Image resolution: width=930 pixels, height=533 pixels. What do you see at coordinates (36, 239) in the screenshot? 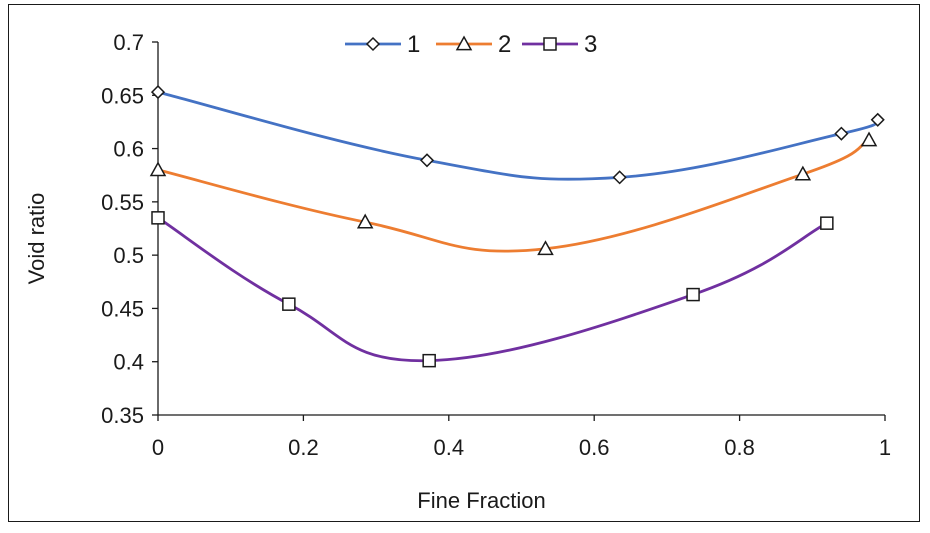
I see `y-axis-title: Void ratio` at bounding box center [36, 239].